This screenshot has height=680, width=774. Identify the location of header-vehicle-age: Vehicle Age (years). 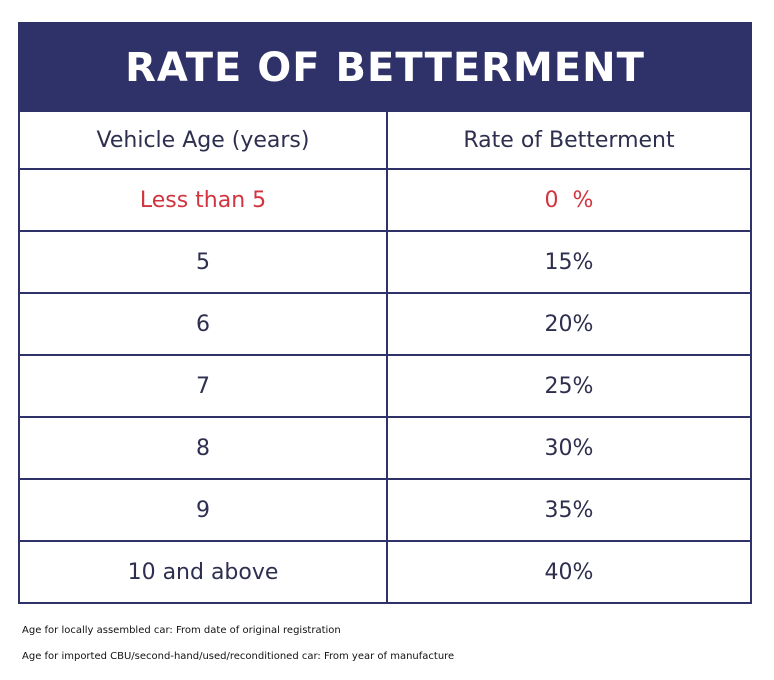
(204, 141).